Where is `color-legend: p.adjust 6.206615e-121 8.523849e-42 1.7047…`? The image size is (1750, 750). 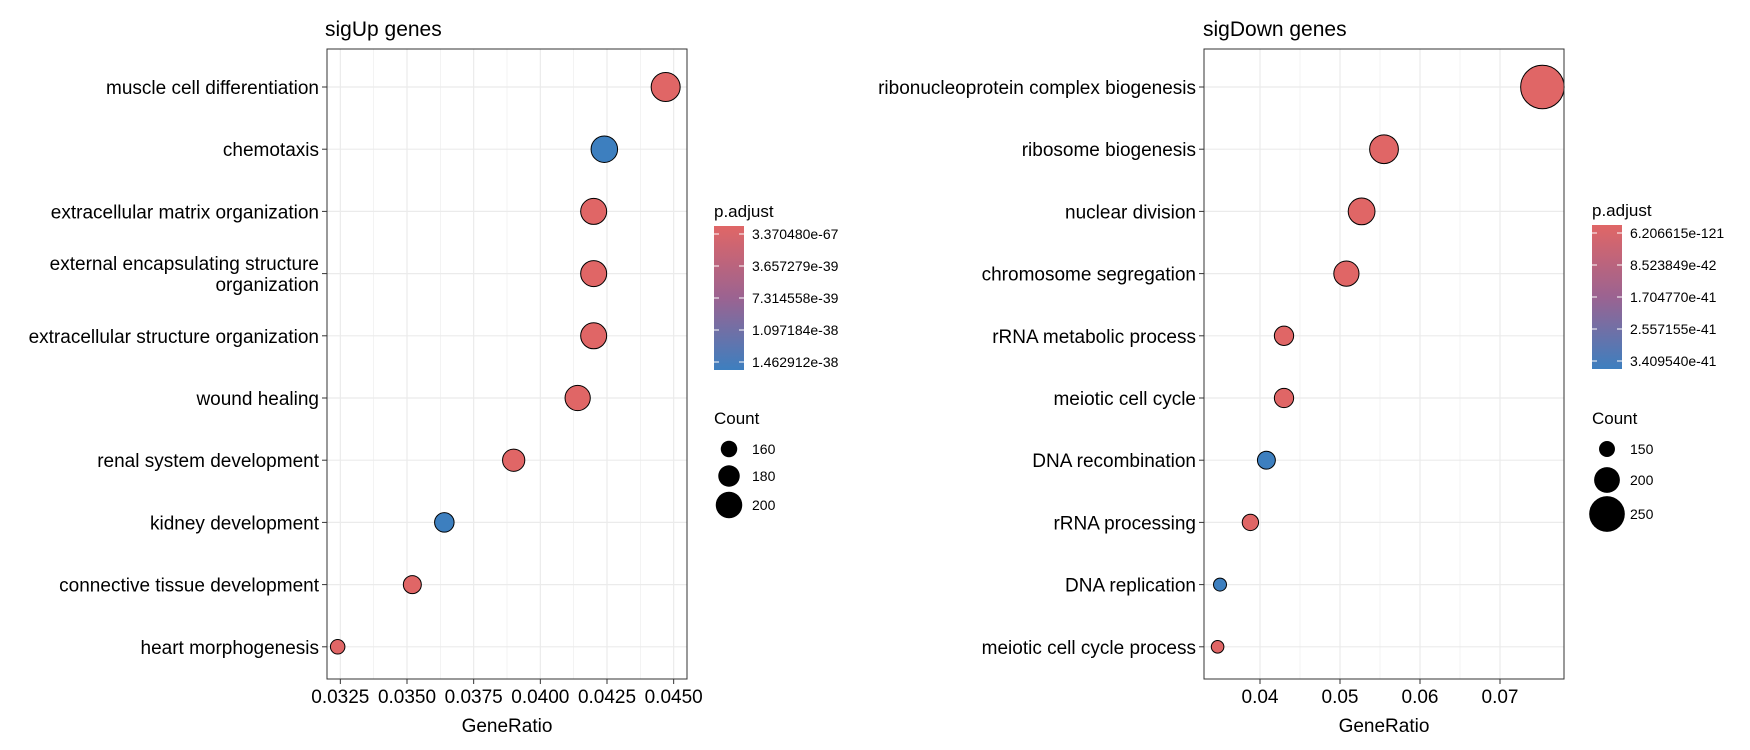 color-legend: p.adjust 6.206615e-121 8.523849e-42 1.7047… is located at coordinates (1658, 285).